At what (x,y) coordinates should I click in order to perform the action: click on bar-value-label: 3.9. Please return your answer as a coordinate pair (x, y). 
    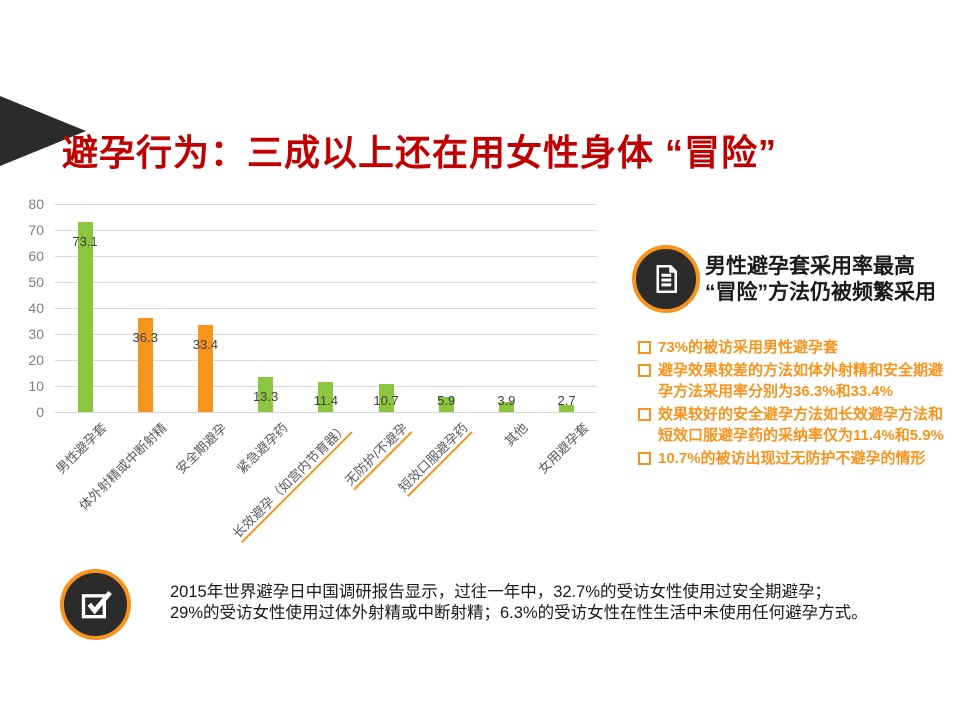
    Looking at the image, I should click on (506, 400).